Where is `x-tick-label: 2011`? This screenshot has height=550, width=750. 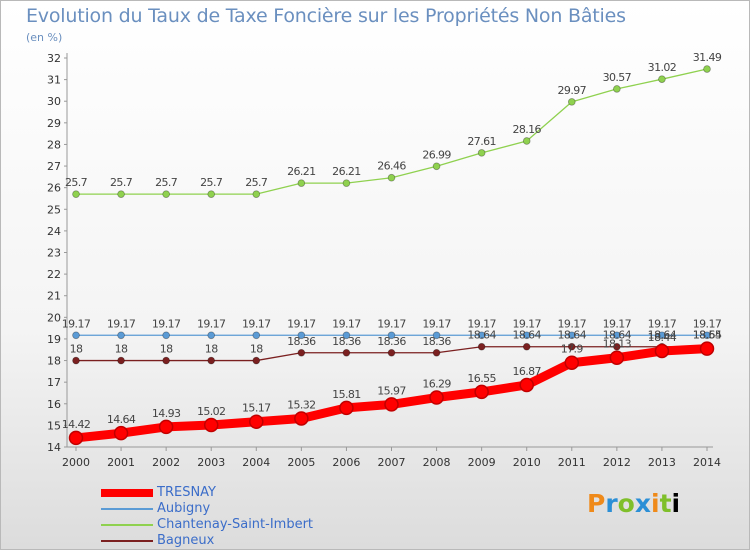
x-tick-label: 2011 is located at coordinates (572, 462).